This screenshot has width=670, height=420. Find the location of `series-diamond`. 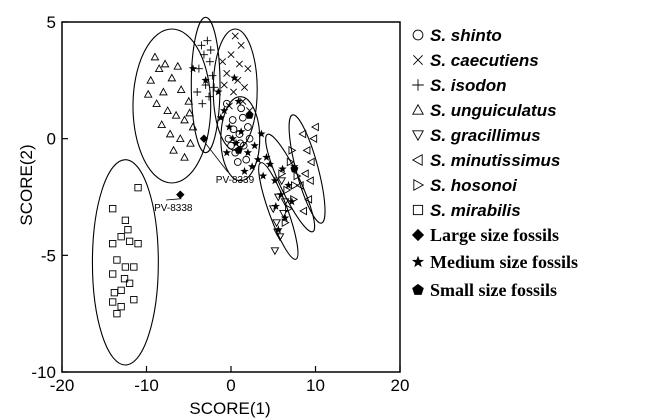

series-diamond is located at coordinates (192, 166).